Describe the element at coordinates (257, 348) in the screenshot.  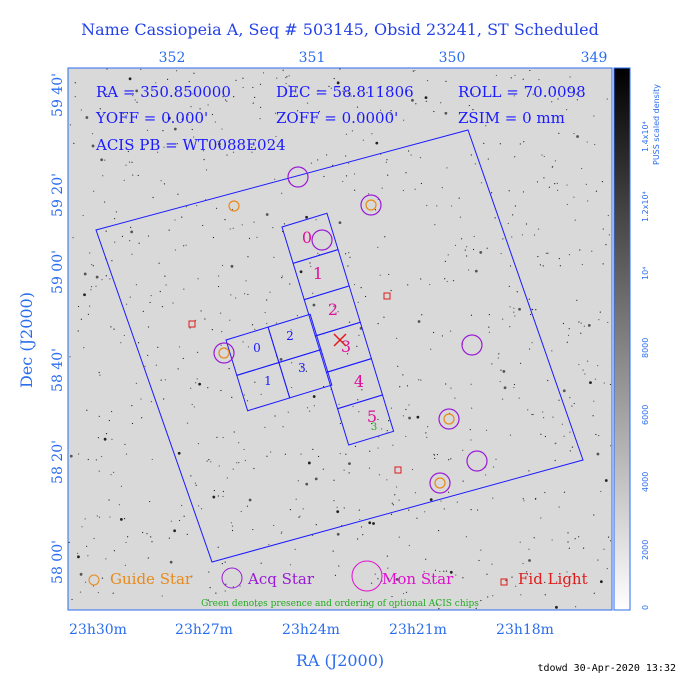
I see `i-chip-label: 0` at that location.